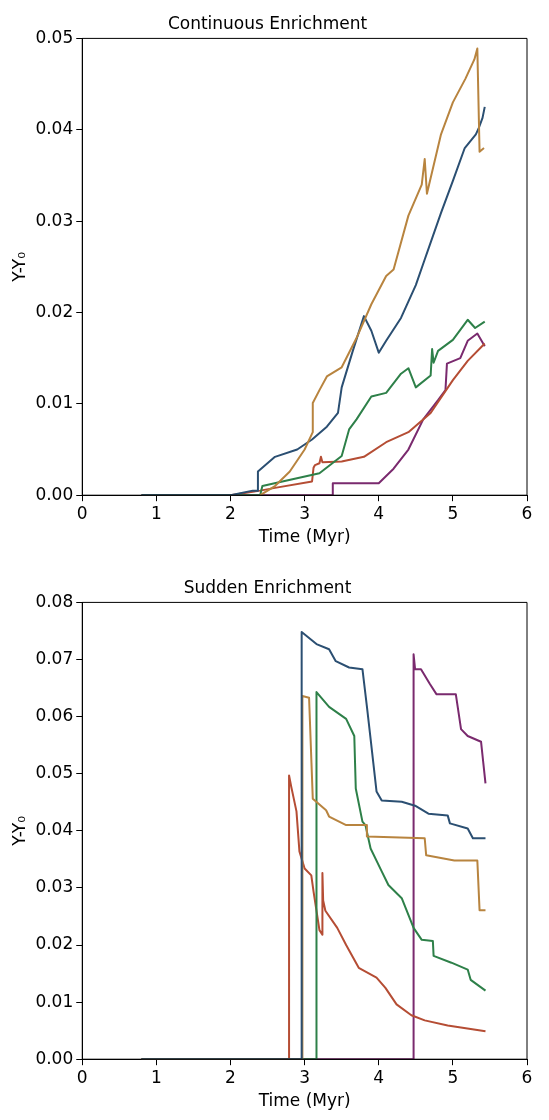  What do you see at coordinates (267, 22) in the screenshot?
I see `chart-title: Continuous Enrichment` at bounding box center [267, 22].